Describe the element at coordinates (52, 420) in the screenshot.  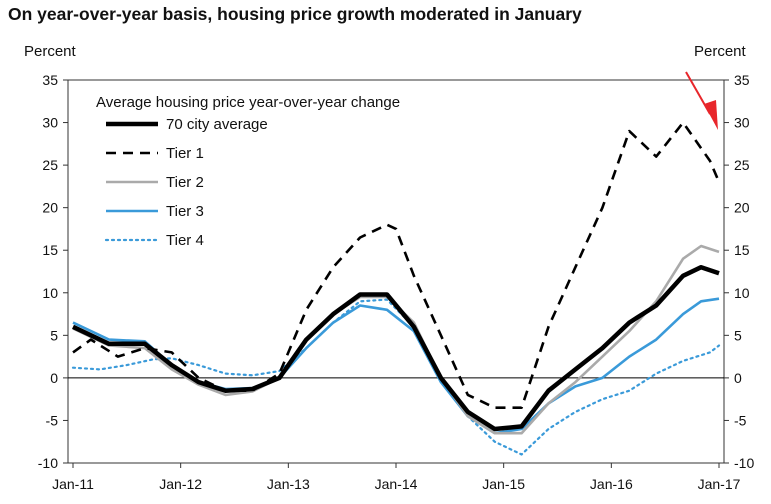
I see `y-tick-label-left: -5` at that location.